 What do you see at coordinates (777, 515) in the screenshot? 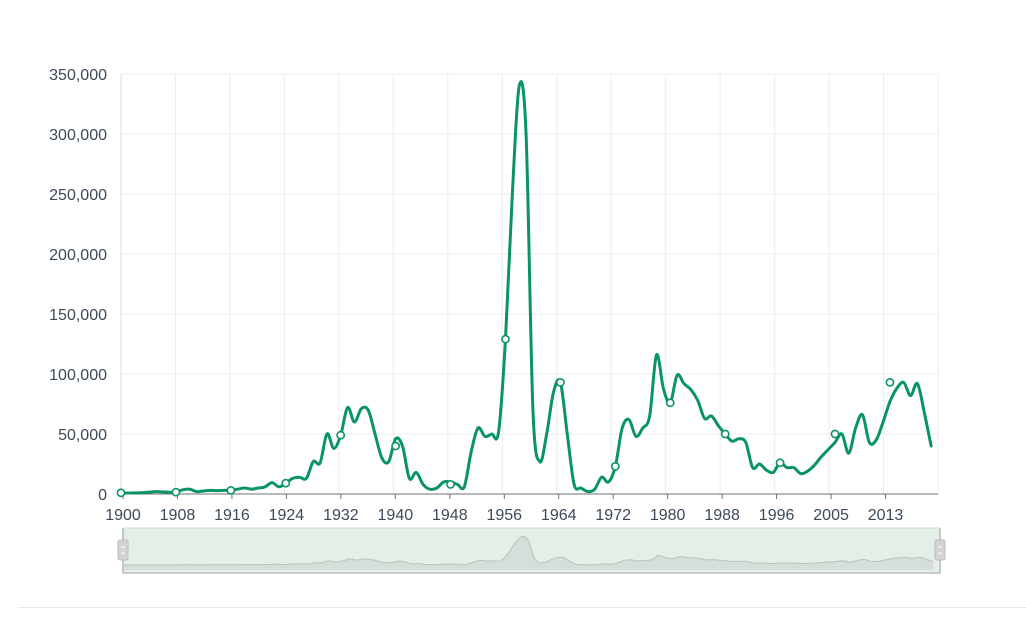
I see `x-tick-label: 1996` at bounding box center [777, 515].